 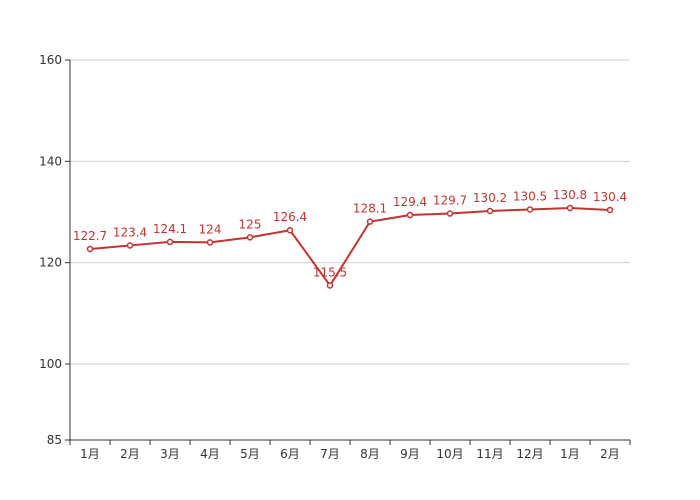 What do you see at coordinates (410, 454) in the screenshot?
I see `x-tick-label: 9月` at bounding box center [410, 454].